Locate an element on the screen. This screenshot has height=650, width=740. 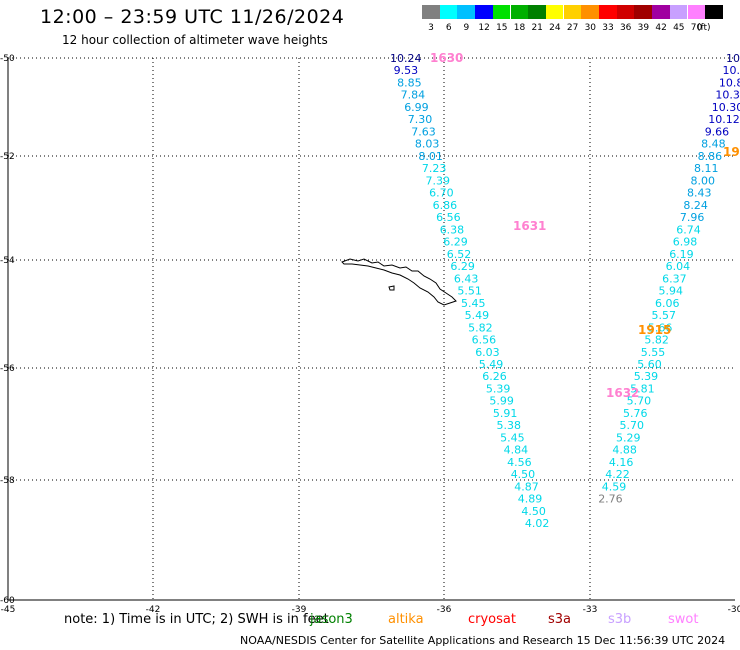
lon-tick-label: -42 is located at coordinates (153, 610).